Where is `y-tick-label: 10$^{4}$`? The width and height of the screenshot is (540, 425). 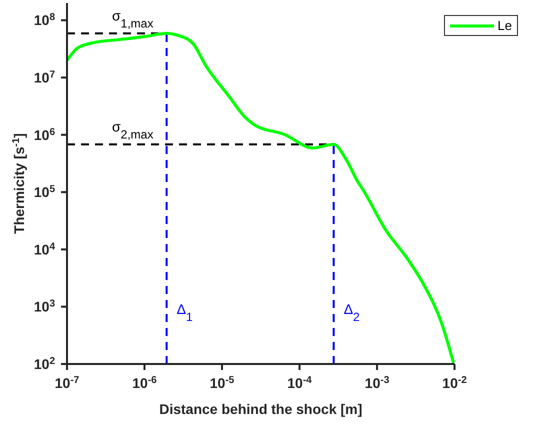
y-tick-label: 10$^{4}$ is located at coordinates (45, 249).